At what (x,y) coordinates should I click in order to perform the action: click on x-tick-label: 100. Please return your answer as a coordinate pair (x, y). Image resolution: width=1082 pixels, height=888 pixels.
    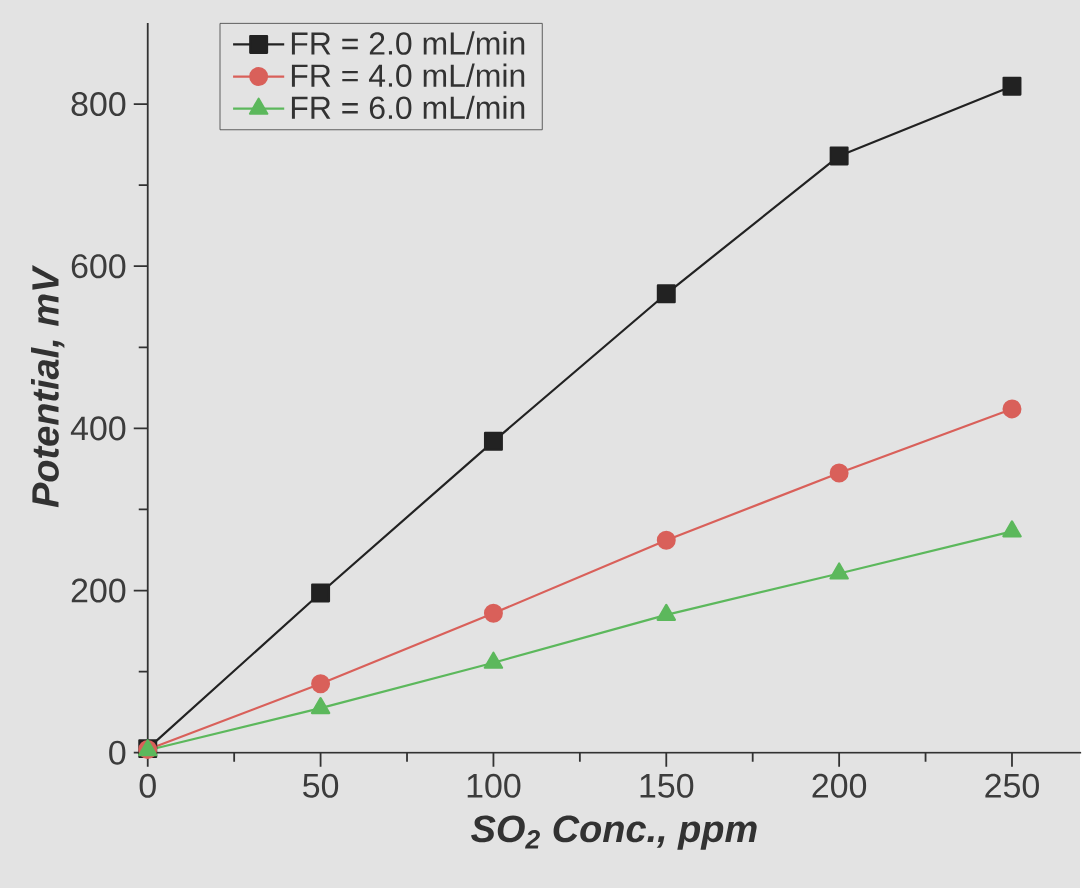
    Looking at the image, I should click on (494, 785).